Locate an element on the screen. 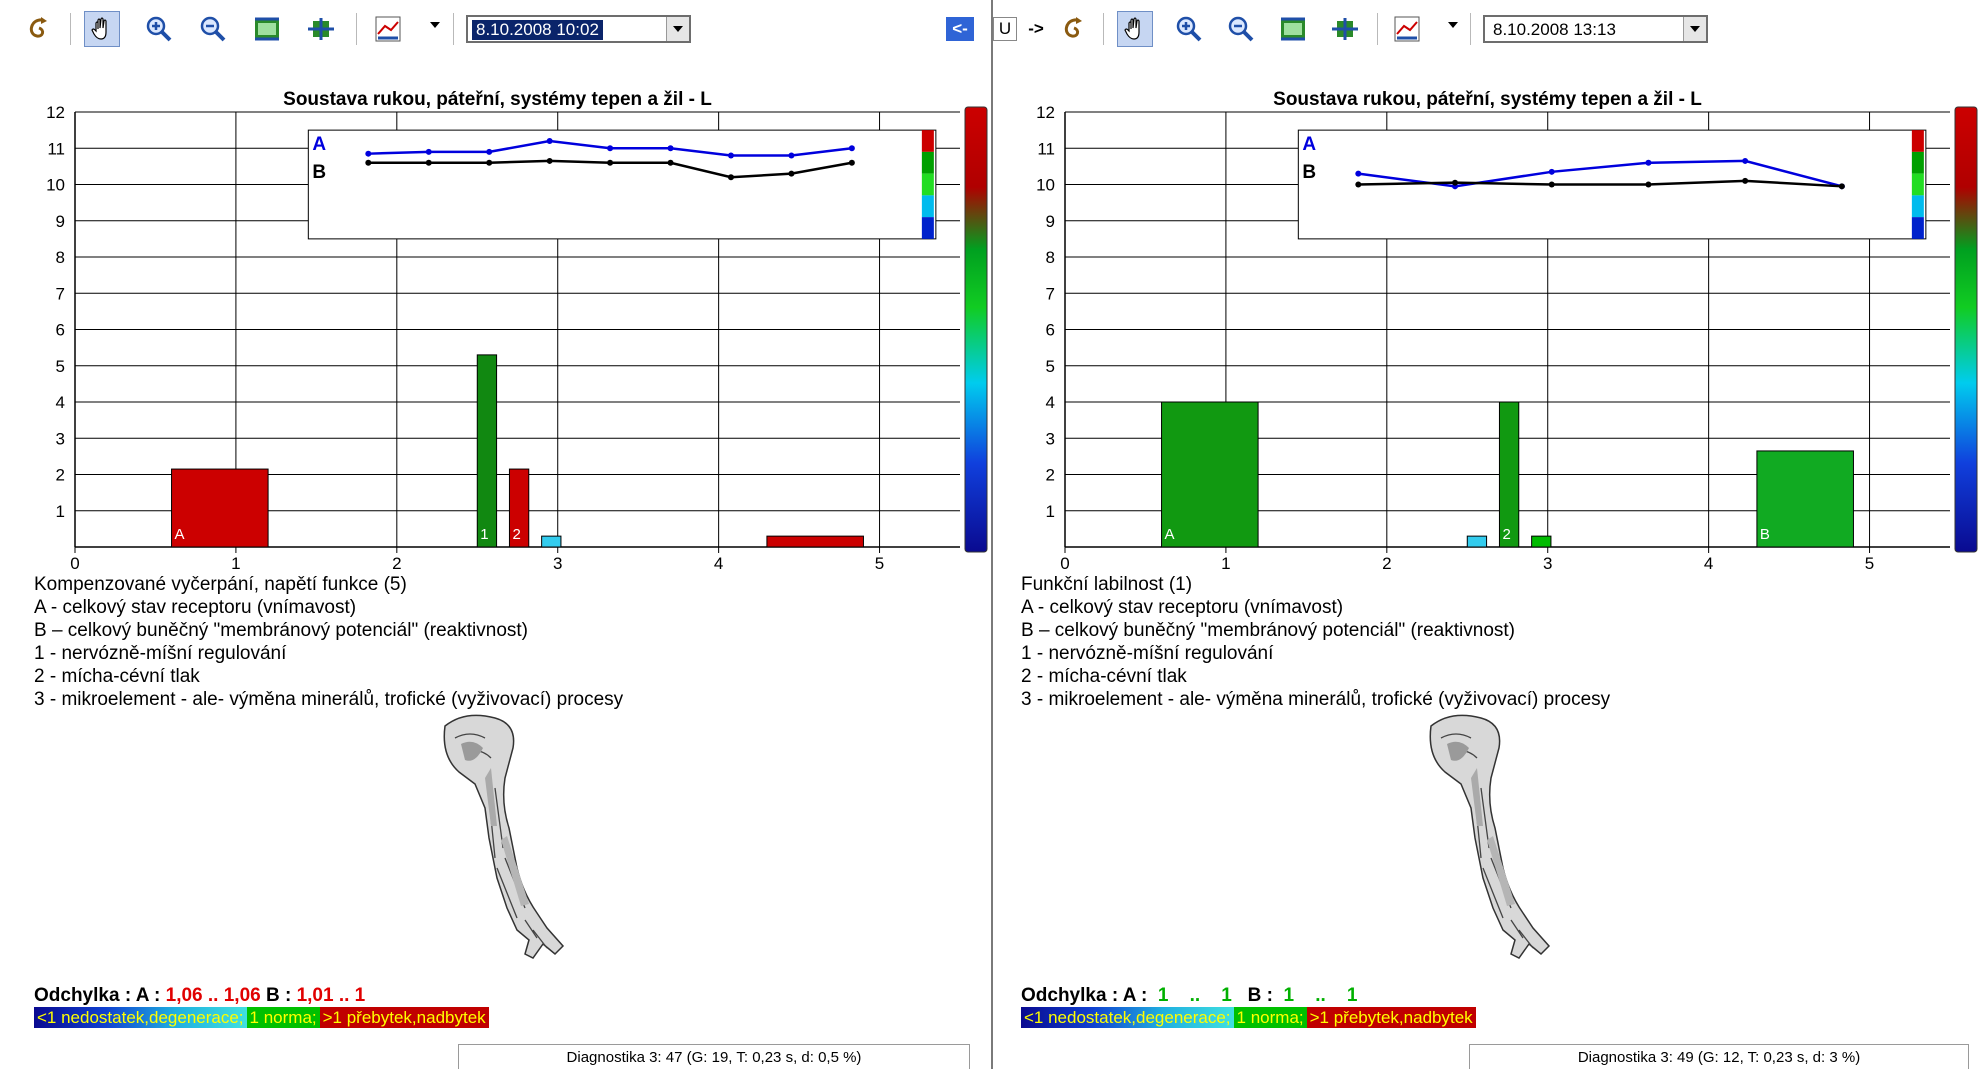 The height and width of the screenshot is (1069, 1980). x-tick-label: 2 is located at coordinates (396, 562).